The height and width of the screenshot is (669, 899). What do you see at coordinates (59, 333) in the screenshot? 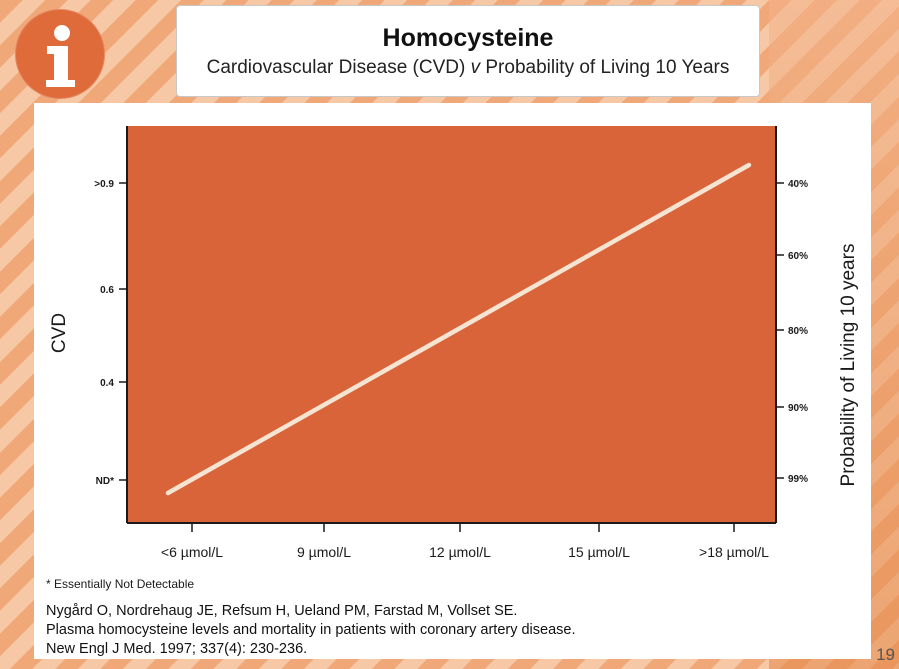
I see `y-axis-title: CVD` at bounding box center [59, 333].